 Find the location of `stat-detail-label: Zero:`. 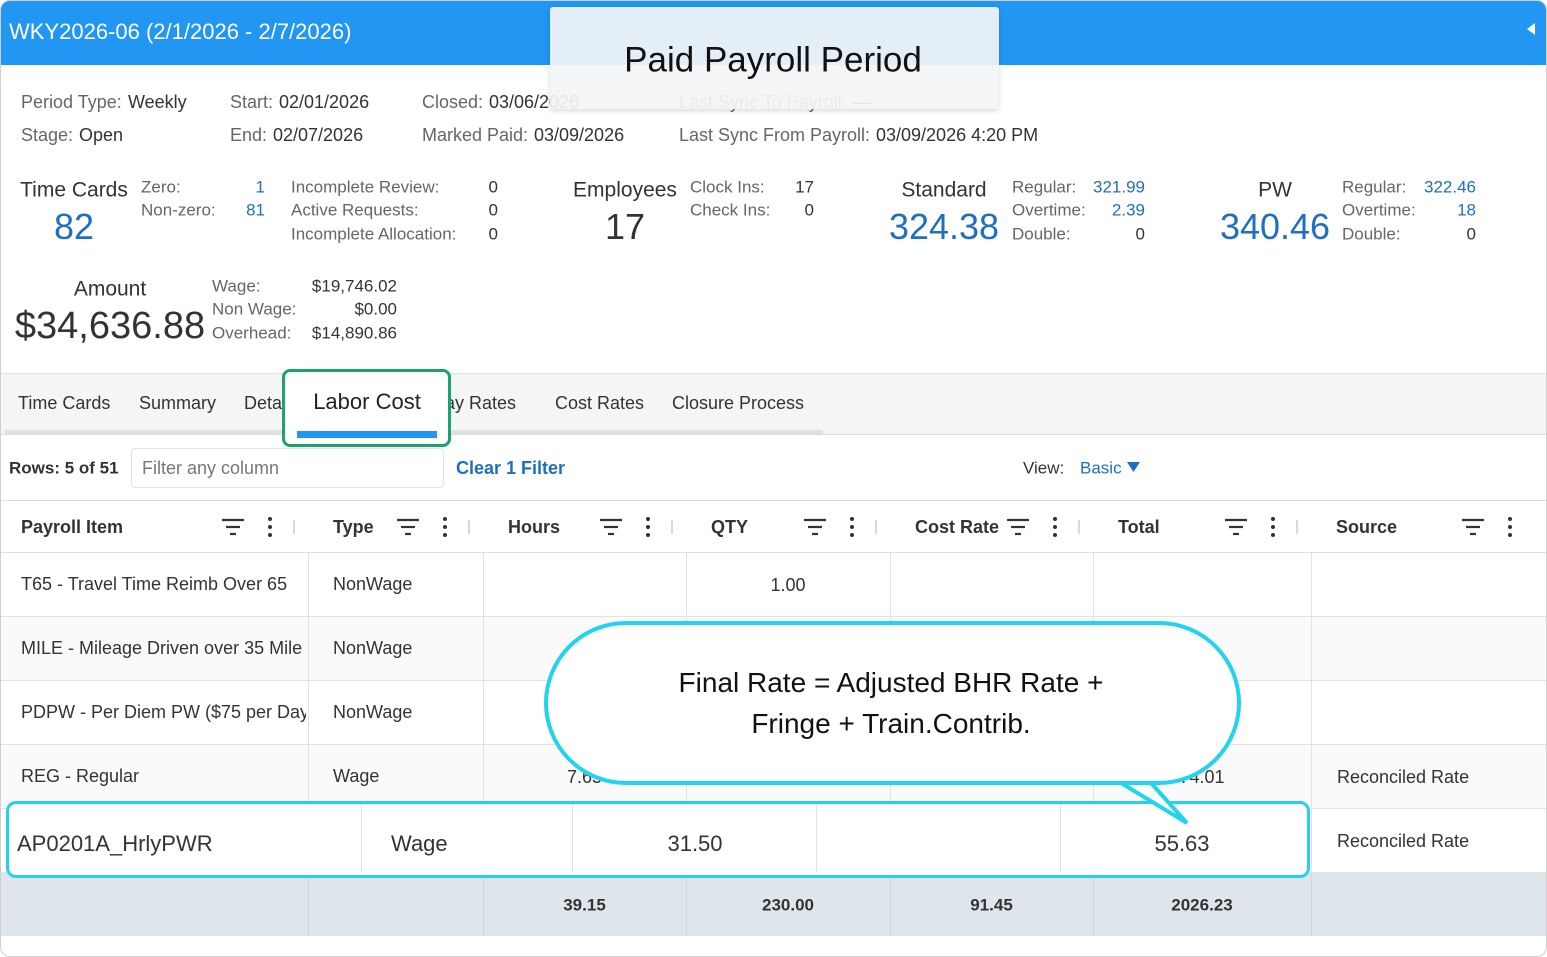

stat-detail-label: Zero: is located at coordinates (161, 187).